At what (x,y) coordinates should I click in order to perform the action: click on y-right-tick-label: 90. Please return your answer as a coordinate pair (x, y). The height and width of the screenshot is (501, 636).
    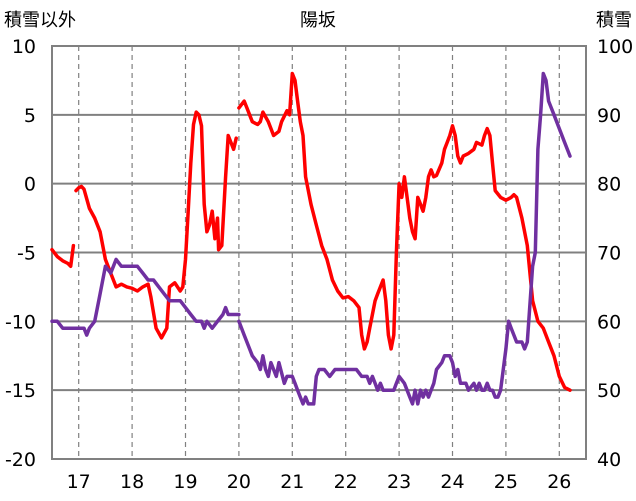
    Looking at the image, I should click on (609, 116).